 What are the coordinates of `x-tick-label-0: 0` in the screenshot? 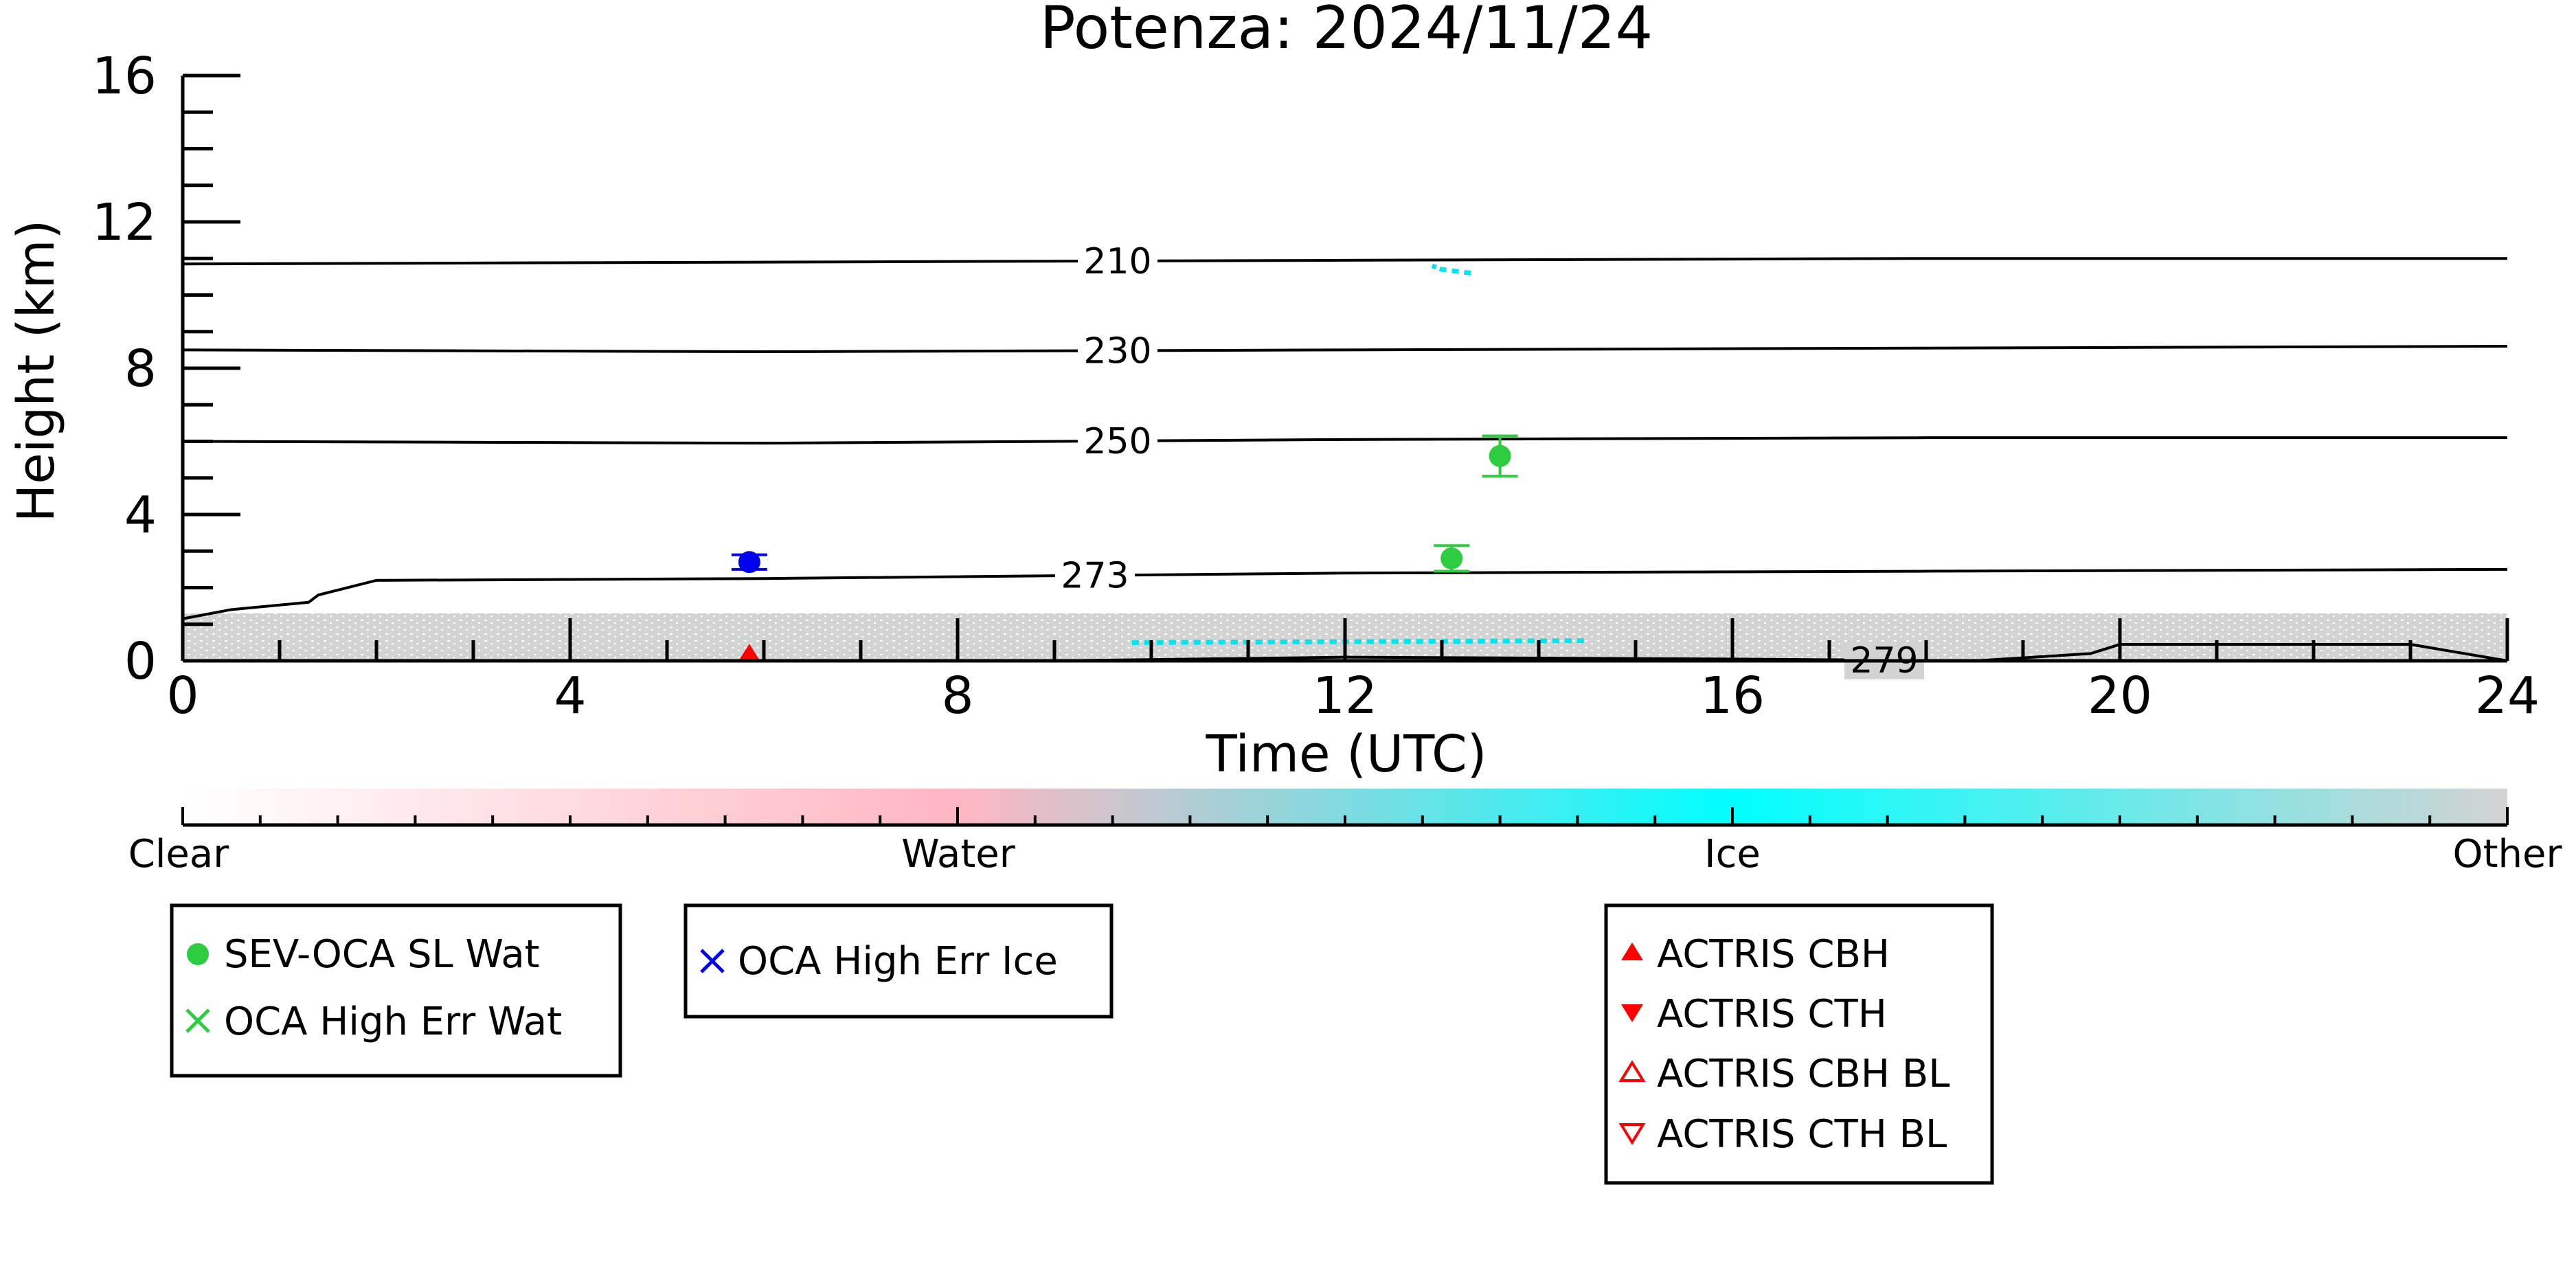 It's located at (182, 695).